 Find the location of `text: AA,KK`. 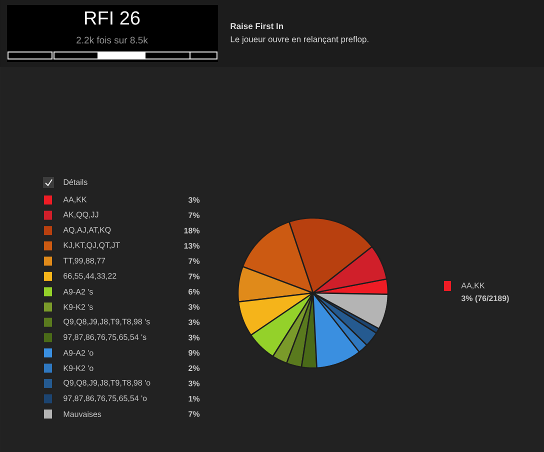

text: AA,KK is located at coordinates (473, 286).